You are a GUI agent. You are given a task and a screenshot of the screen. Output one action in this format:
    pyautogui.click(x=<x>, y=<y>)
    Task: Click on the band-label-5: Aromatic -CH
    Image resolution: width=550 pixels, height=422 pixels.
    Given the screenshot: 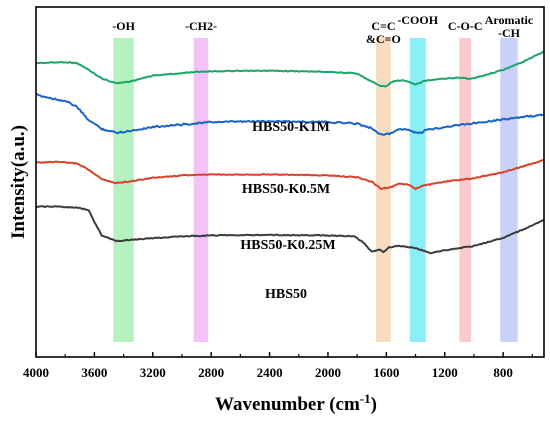 What is the action you would take?
    pyautogui.click(x=509, y=26)
    